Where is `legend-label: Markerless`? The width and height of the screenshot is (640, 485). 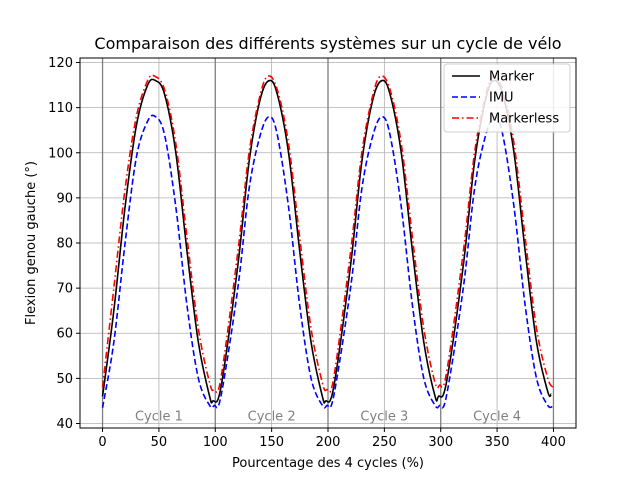
legend-label: Markerless is located at coordinates (524, 119).